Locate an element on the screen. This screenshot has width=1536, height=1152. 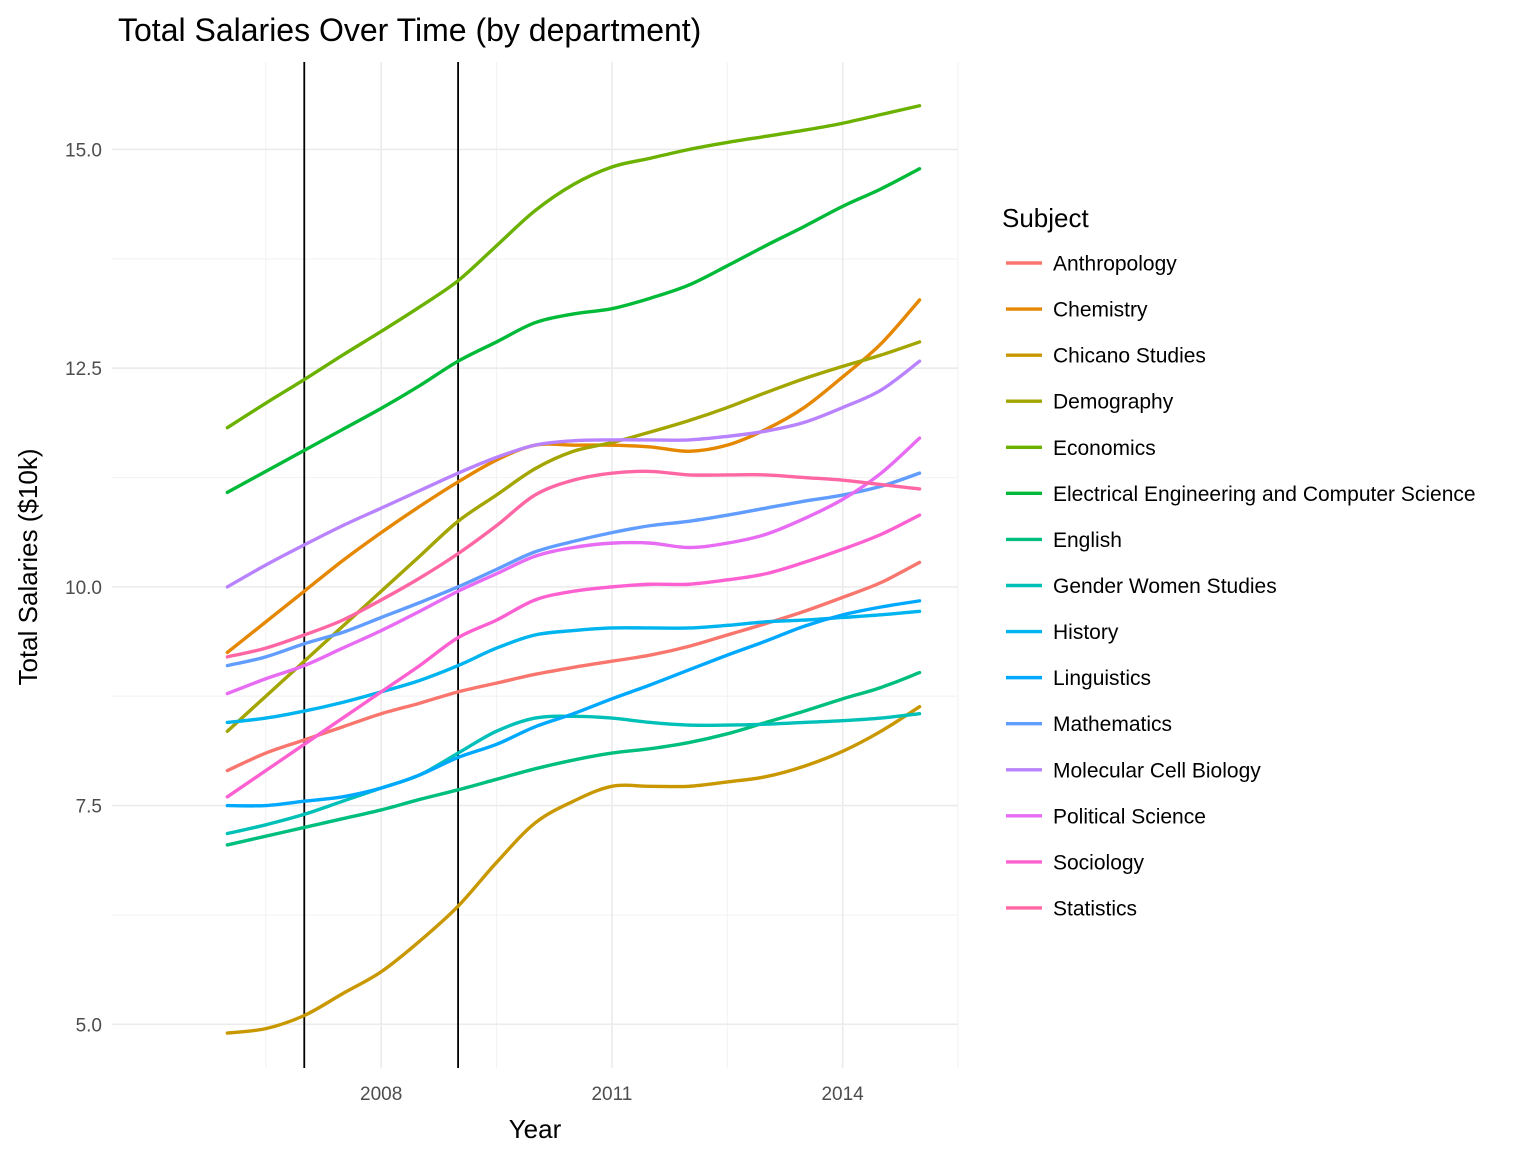
y-axis-tick-labels: 5.0 7.5 10.0 12.5 15.0 is located at coordinates (83, 588).